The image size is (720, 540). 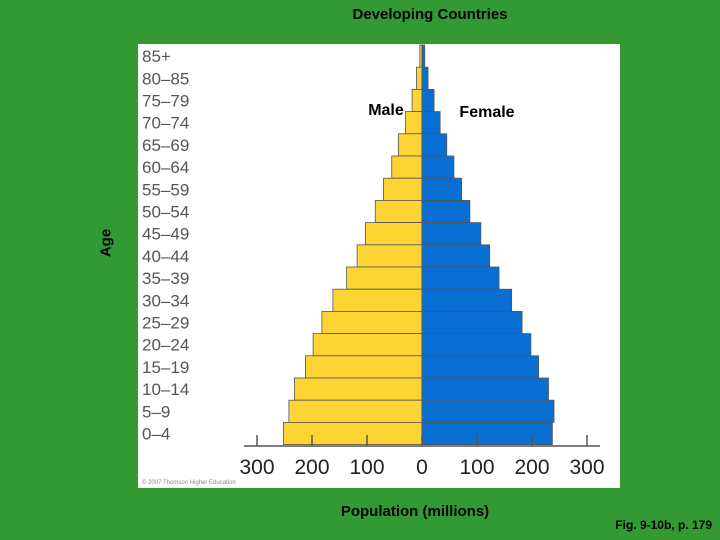 I want to click on y-axis-label: Age, so click(x=106, y=243).